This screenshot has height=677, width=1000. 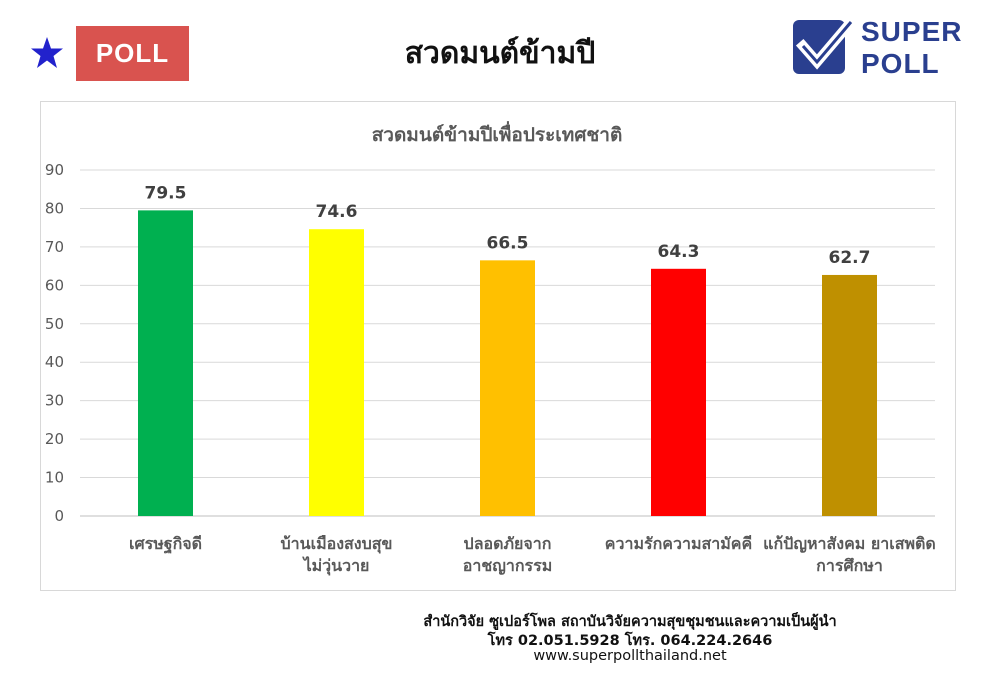 I want to click on poll-badge: POLL, so click(x=132, y=53).